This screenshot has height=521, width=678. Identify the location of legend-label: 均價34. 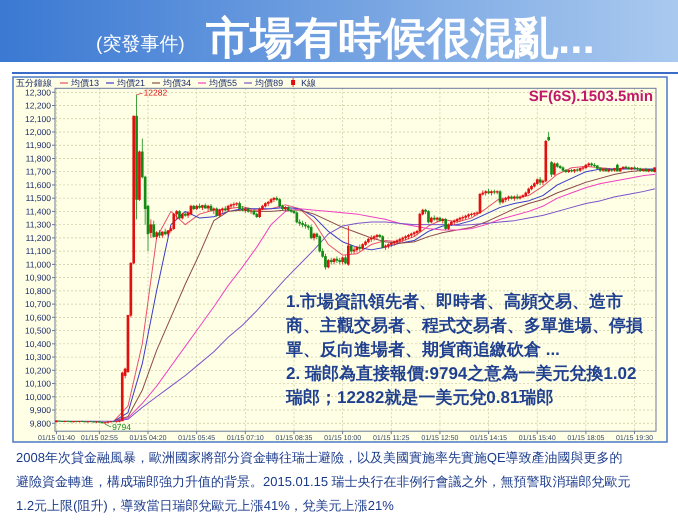
(177, 83).